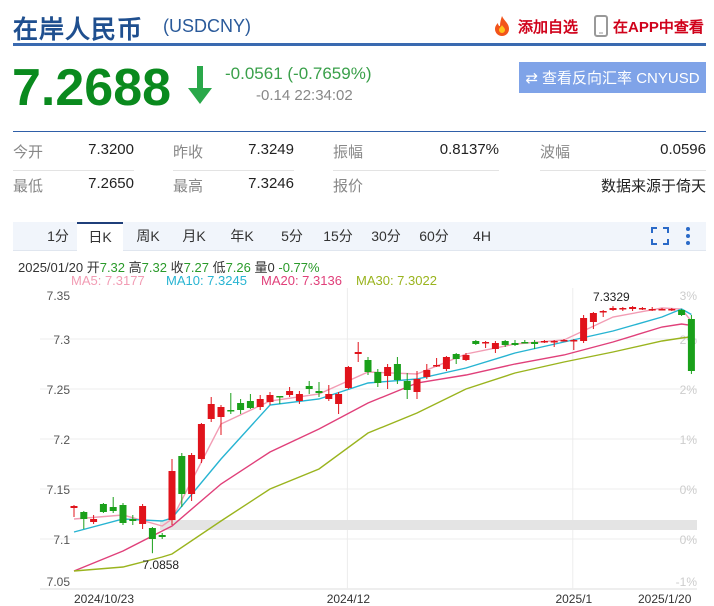 The height and width of the screenshot is (606, 714). What do you see at coordinates (58, 236) in the screenshot?
I see `tab-0: 1分` at bounding box center [58, 236].